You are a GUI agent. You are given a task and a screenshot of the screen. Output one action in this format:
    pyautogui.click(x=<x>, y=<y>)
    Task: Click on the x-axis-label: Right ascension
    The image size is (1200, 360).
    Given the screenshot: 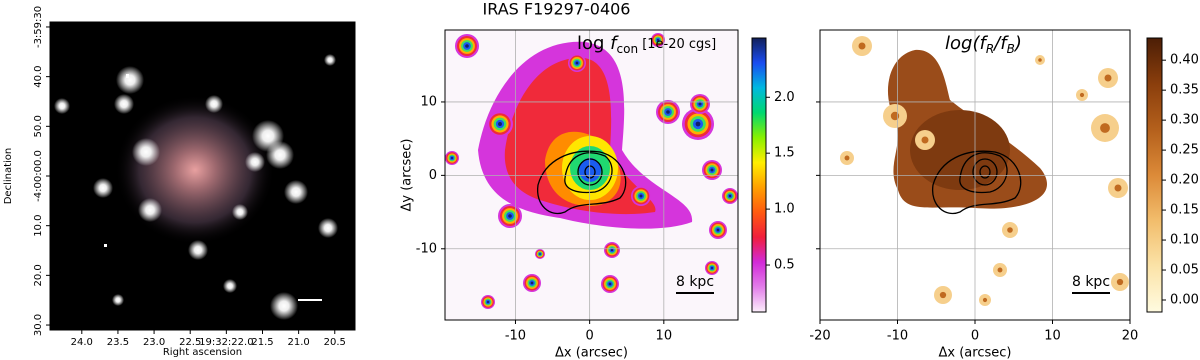 What is the action you would take?
    pyautogui.click(x=202, y=352)
    